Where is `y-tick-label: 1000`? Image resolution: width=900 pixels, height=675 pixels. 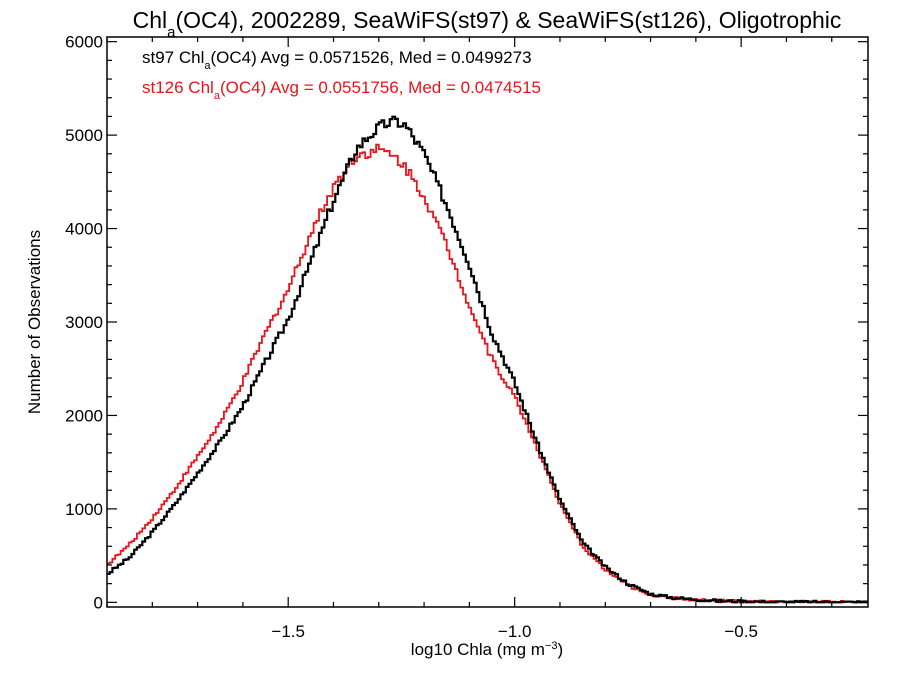
y-tick-label: 1000 is located at coordinates (84, 509).